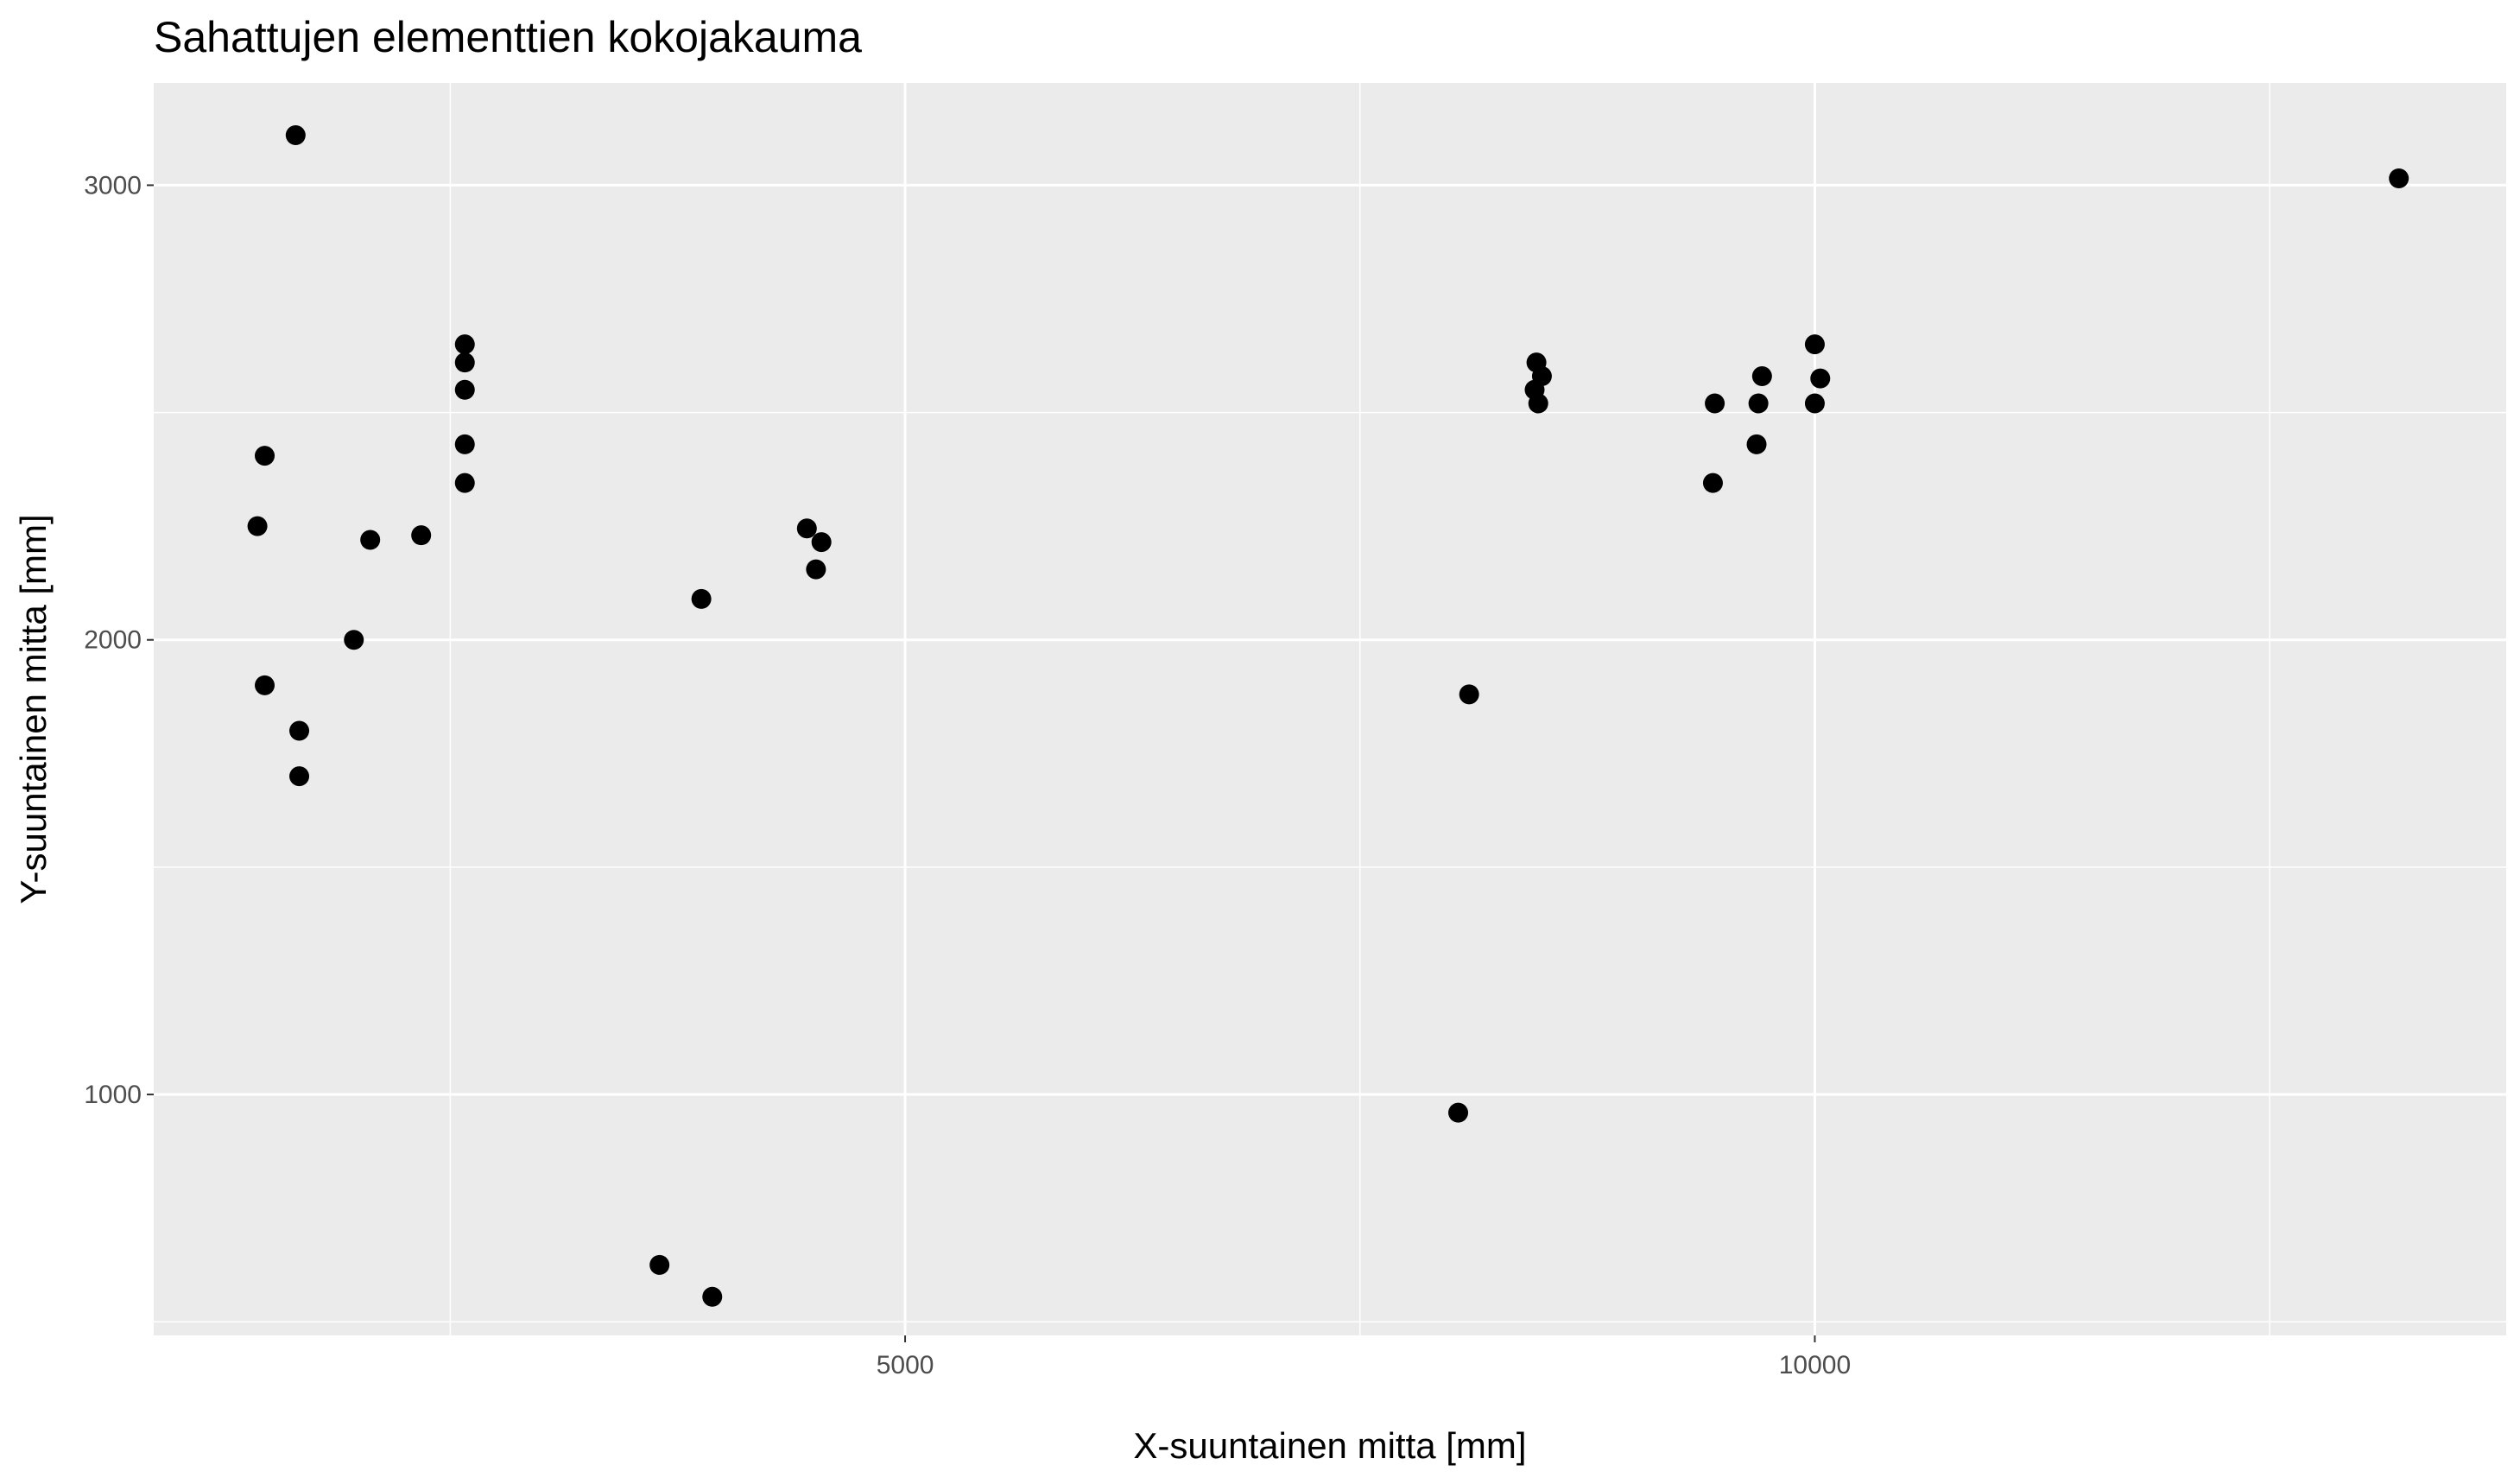 The image size is (2520, 1484). I want to click on y-tick-label: 3000, so click(113, 185).